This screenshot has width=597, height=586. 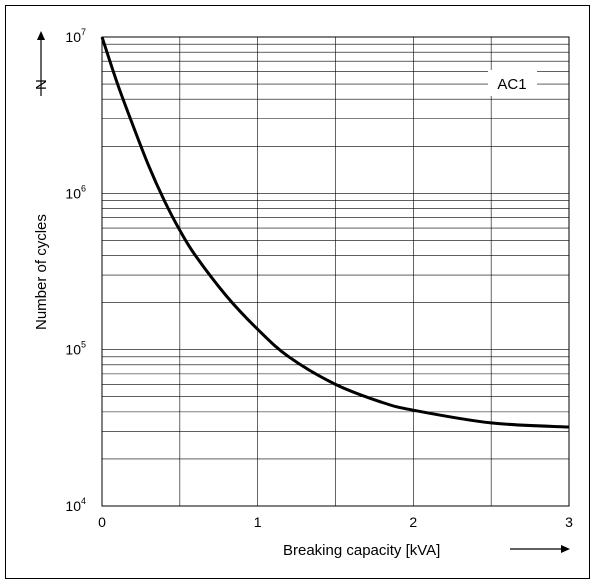 I want to click on x-tick-labels: 0 1 2 3, so click(x=335, y=522).